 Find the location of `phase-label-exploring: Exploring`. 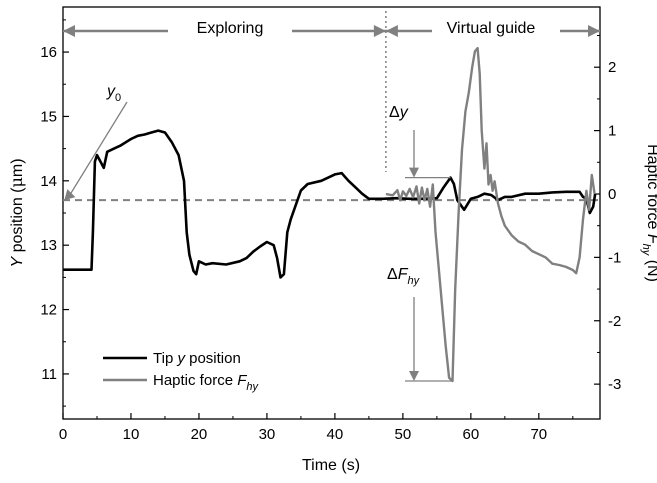

phase-label-exploring: Exploring is located at coordinates (230, 28).